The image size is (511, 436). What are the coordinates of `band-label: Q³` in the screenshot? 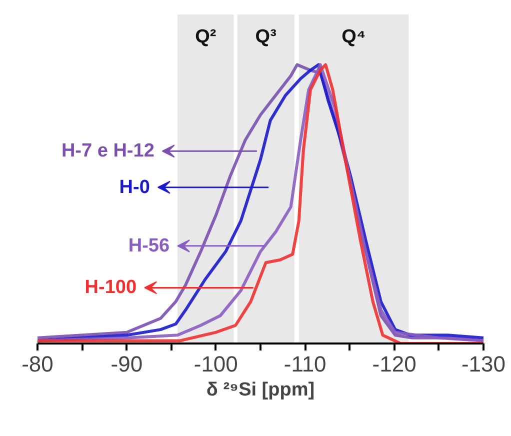 It's located at (265, 37).